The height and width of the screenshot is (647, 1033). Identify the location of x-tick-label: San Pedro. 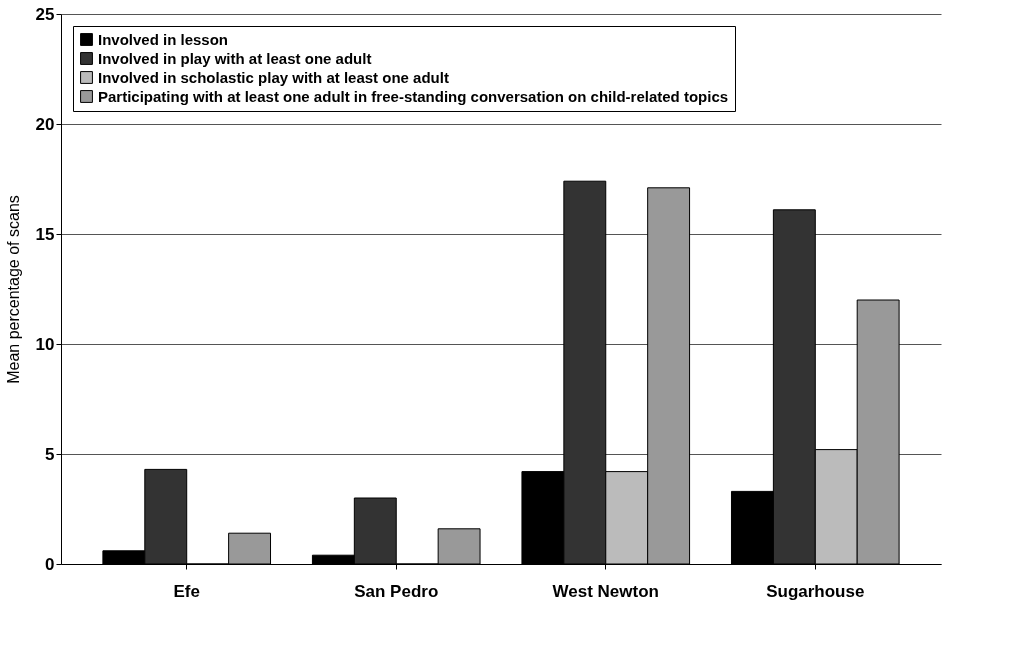
(396, 591).